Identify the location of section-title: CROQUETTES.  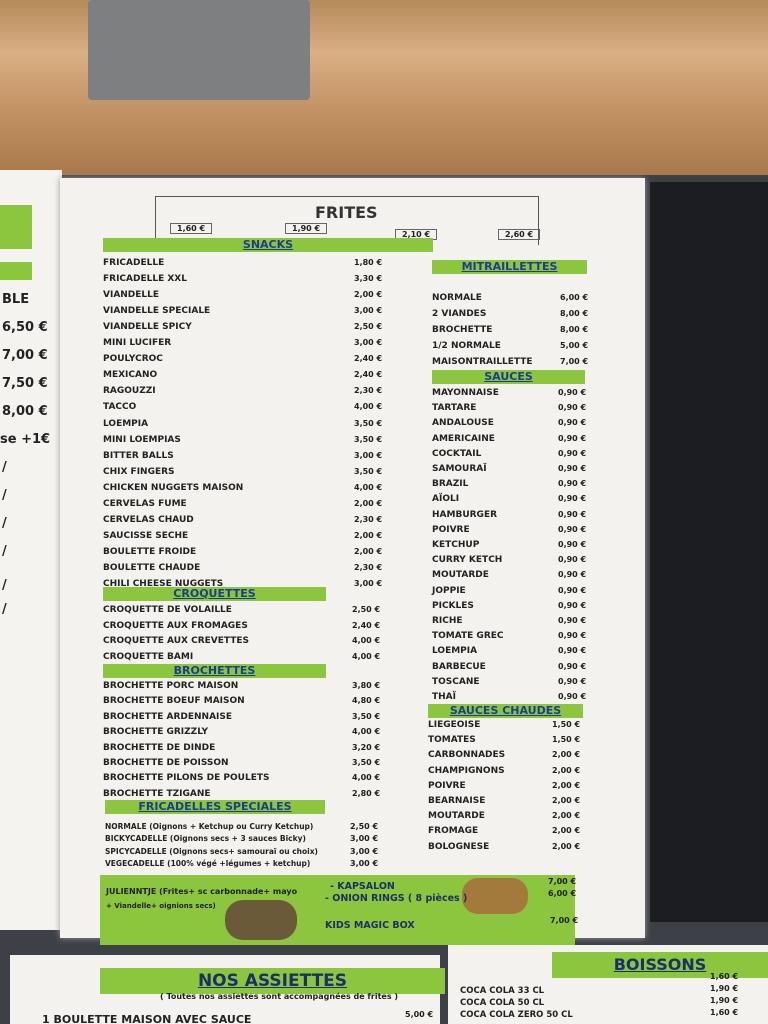
(214, 594).